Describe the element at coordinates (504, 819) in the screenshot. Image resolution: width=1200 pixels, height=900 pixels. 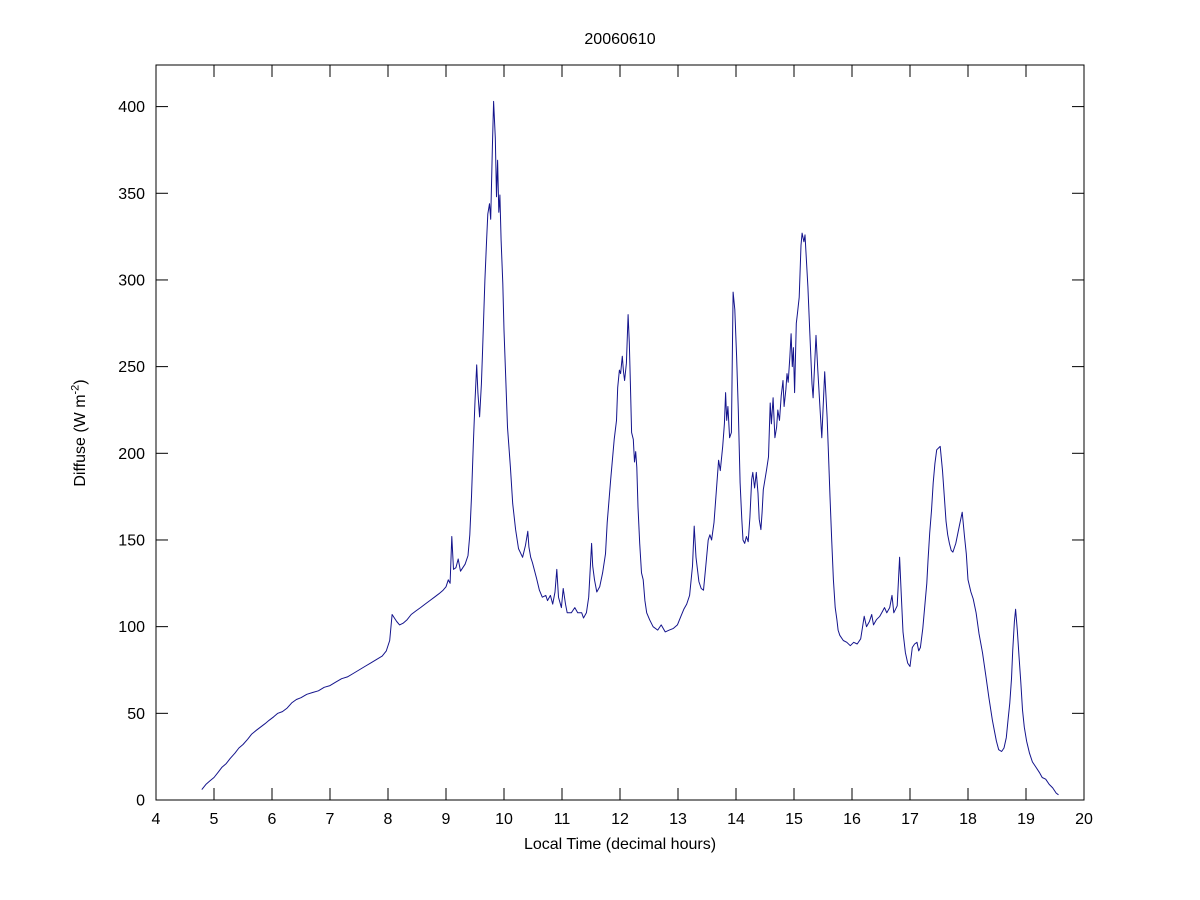
I see `x-tick-label: 10` at that location.